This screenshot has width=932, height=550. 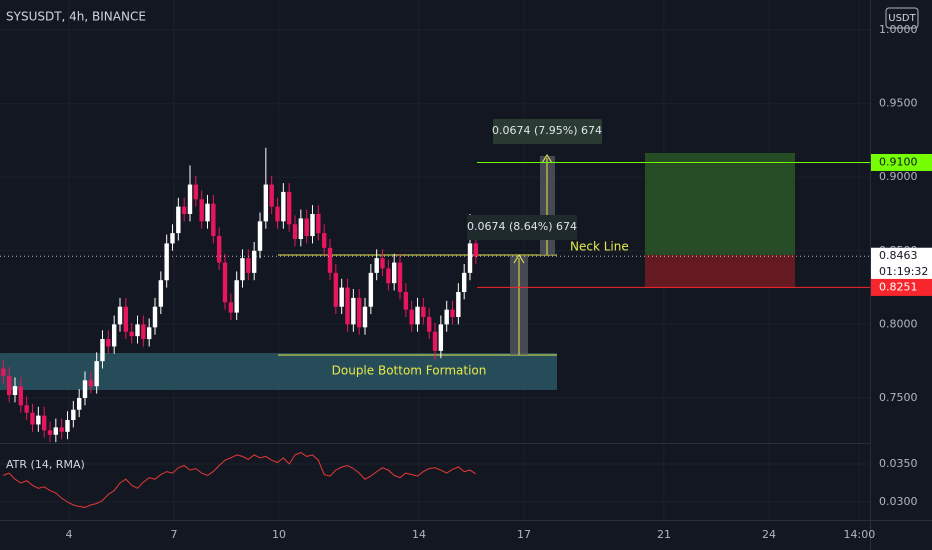 What do you see at coordinates (720, 271) in the screenshot?
I see `stop-zone` at bounding box center [720, 271].